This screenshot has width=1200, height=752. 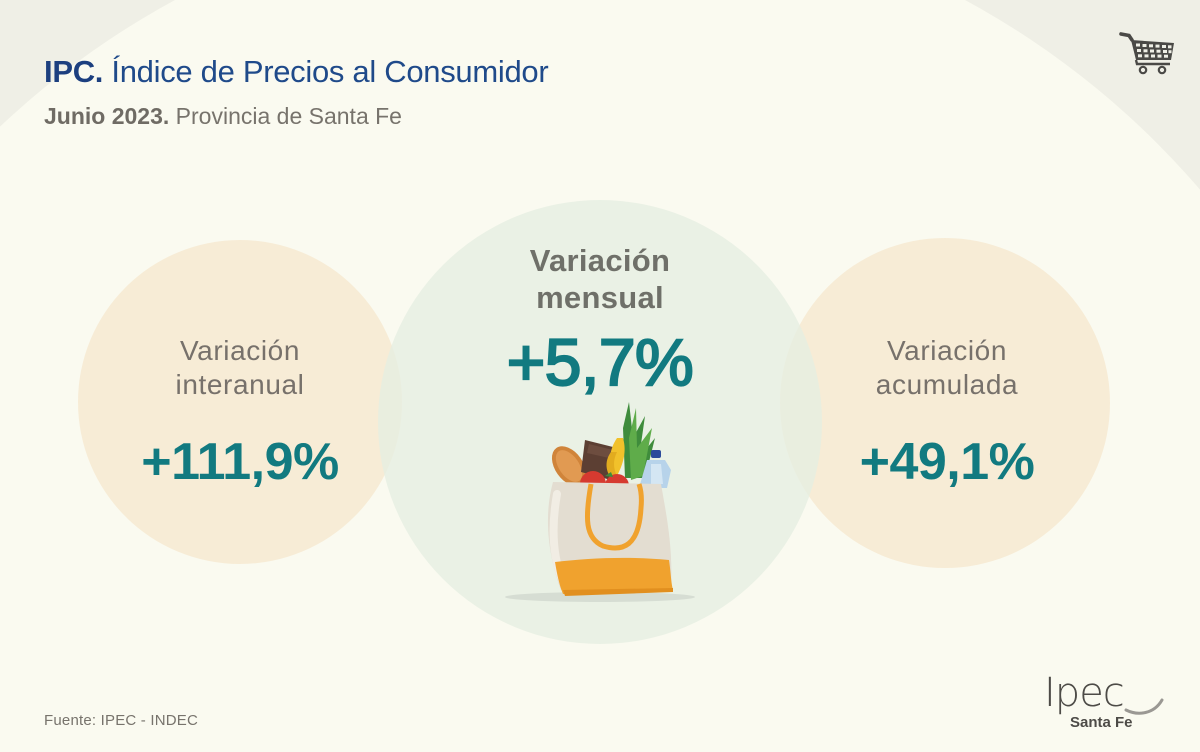 I want to click on interanual-label-line2: interanual, so click(x=240, y=384).